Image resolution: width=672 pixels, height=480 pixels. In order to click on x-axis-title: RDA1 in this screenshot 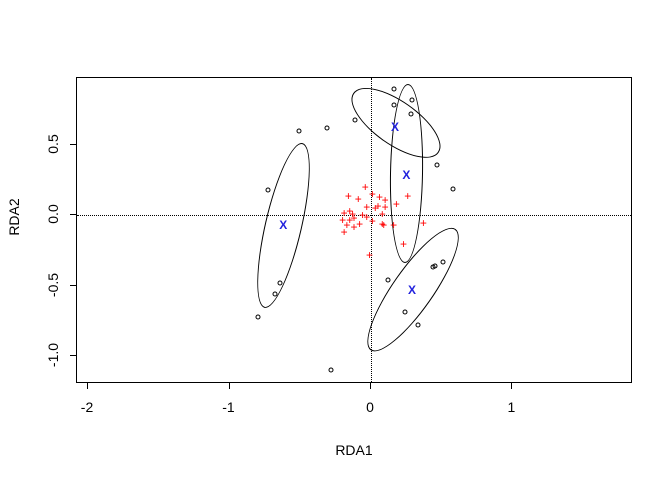, I will do `click(354, 450)`.